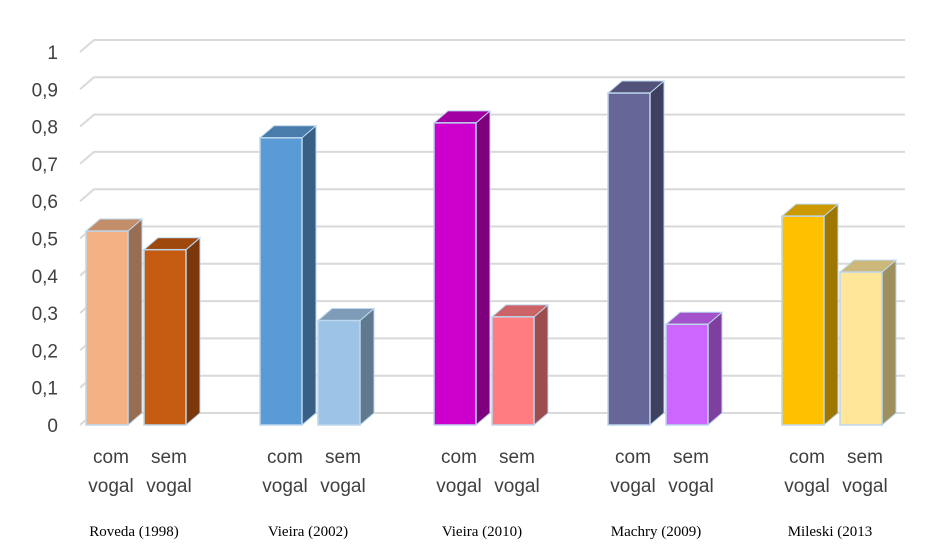  Describe the element at coordinates (45, 165) in the screenshot. I see `y-tick-label: 0,7` at that location.